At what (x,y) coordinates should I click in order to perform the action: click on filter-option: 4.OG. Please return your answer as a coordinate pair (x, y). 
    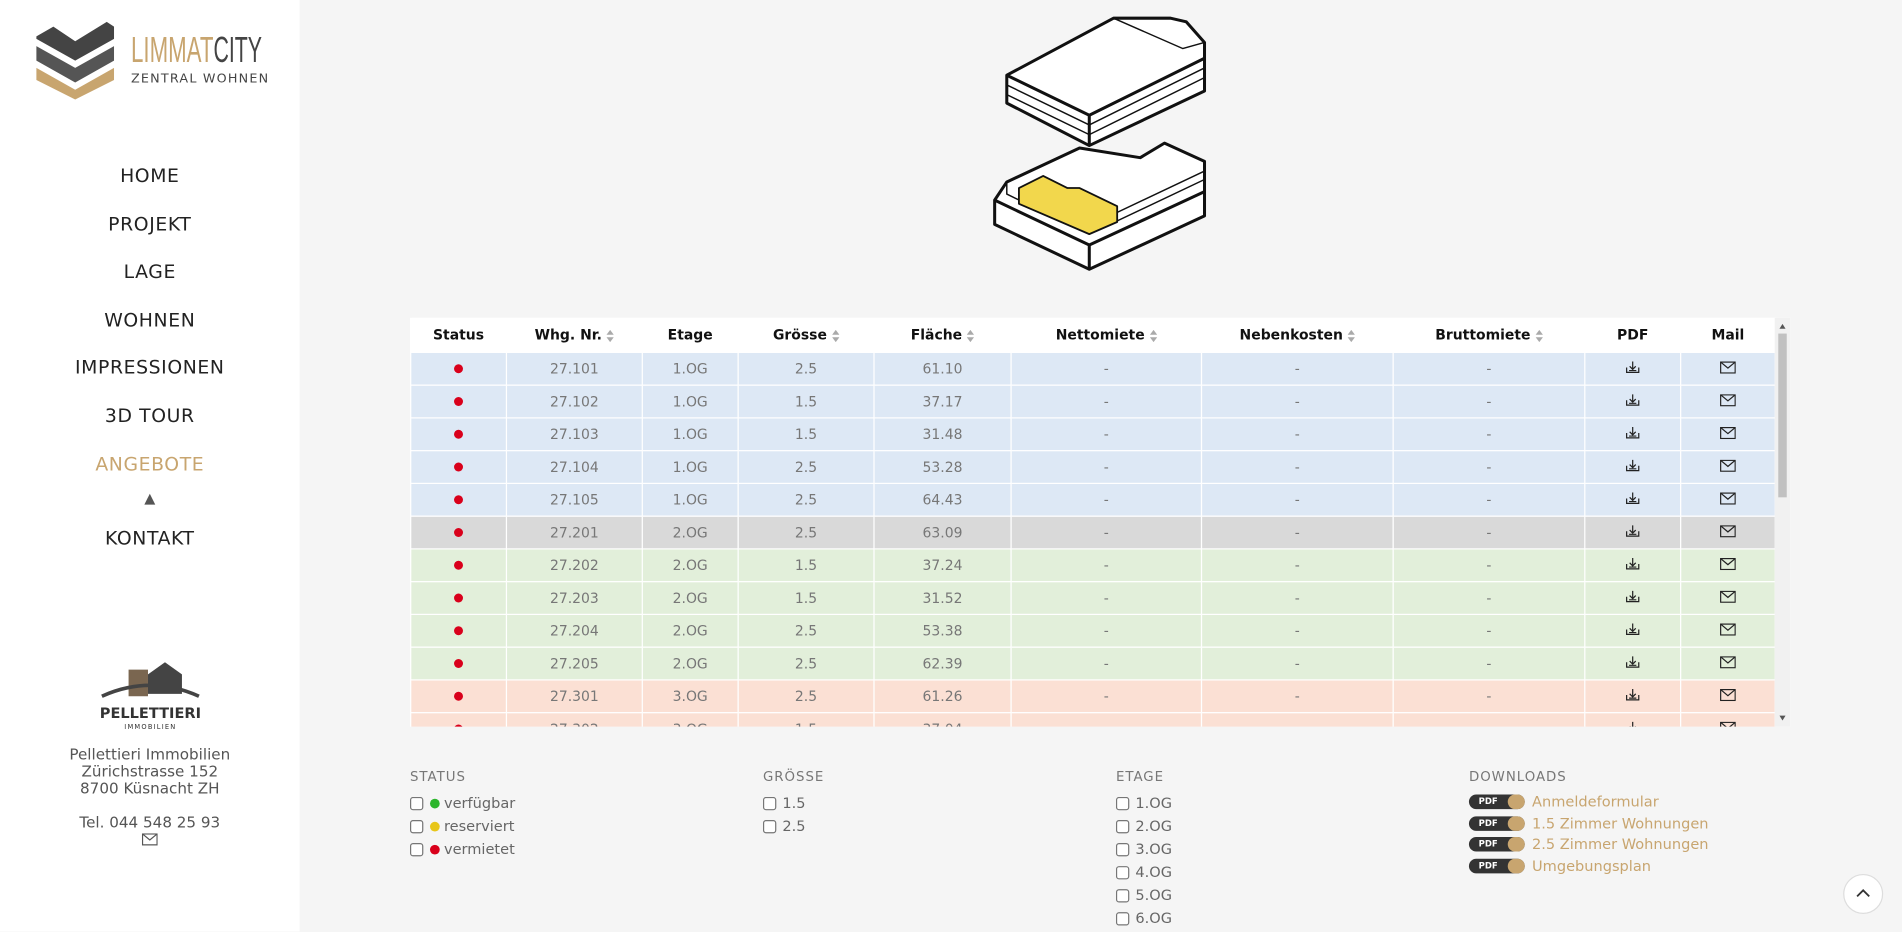
    Looking at the image, I should click on (1143, 872).